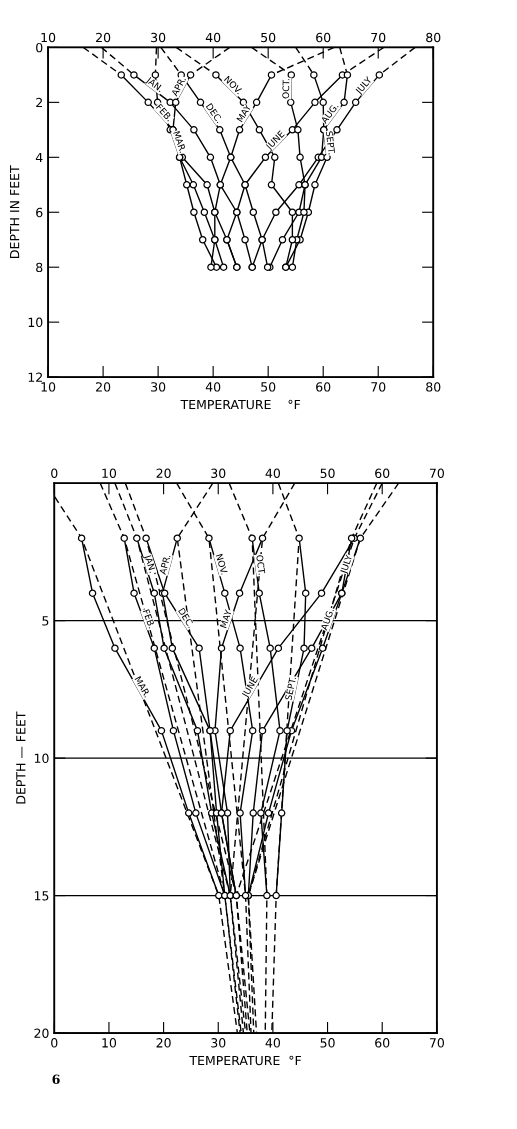 Image resolution: width=517 pixels, height=1129 pixels. Describe the element at coordinates (39, 157) in the screenshot. I see `y-tick-label: 4` at that location.